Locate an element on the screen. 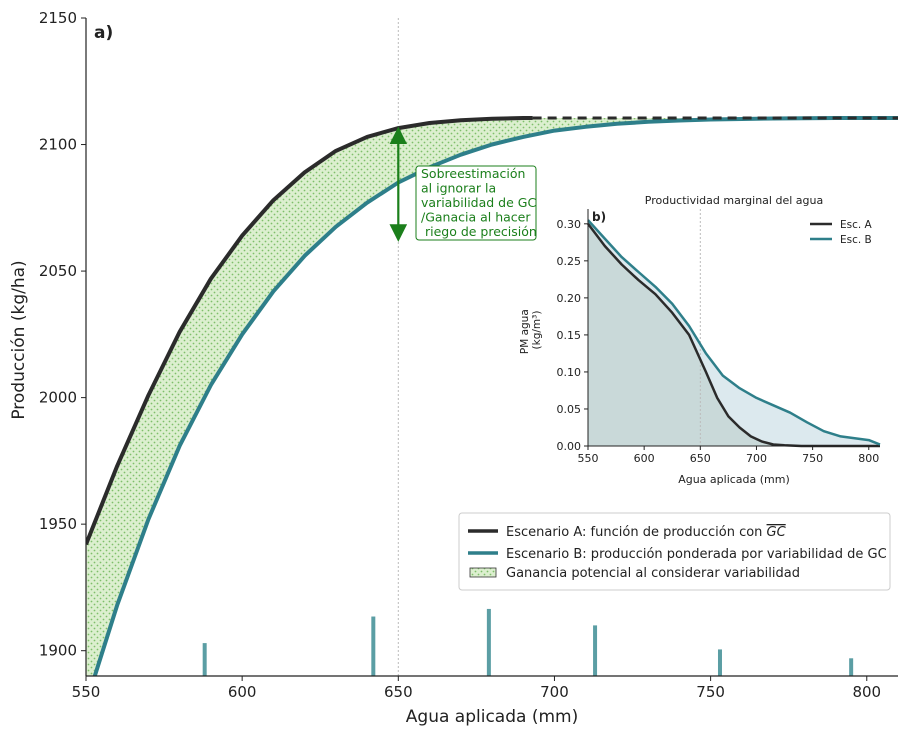 The width and height of the screenshot is (908, 735). x-tick-label: 600 is located at coordinates (242, 692).